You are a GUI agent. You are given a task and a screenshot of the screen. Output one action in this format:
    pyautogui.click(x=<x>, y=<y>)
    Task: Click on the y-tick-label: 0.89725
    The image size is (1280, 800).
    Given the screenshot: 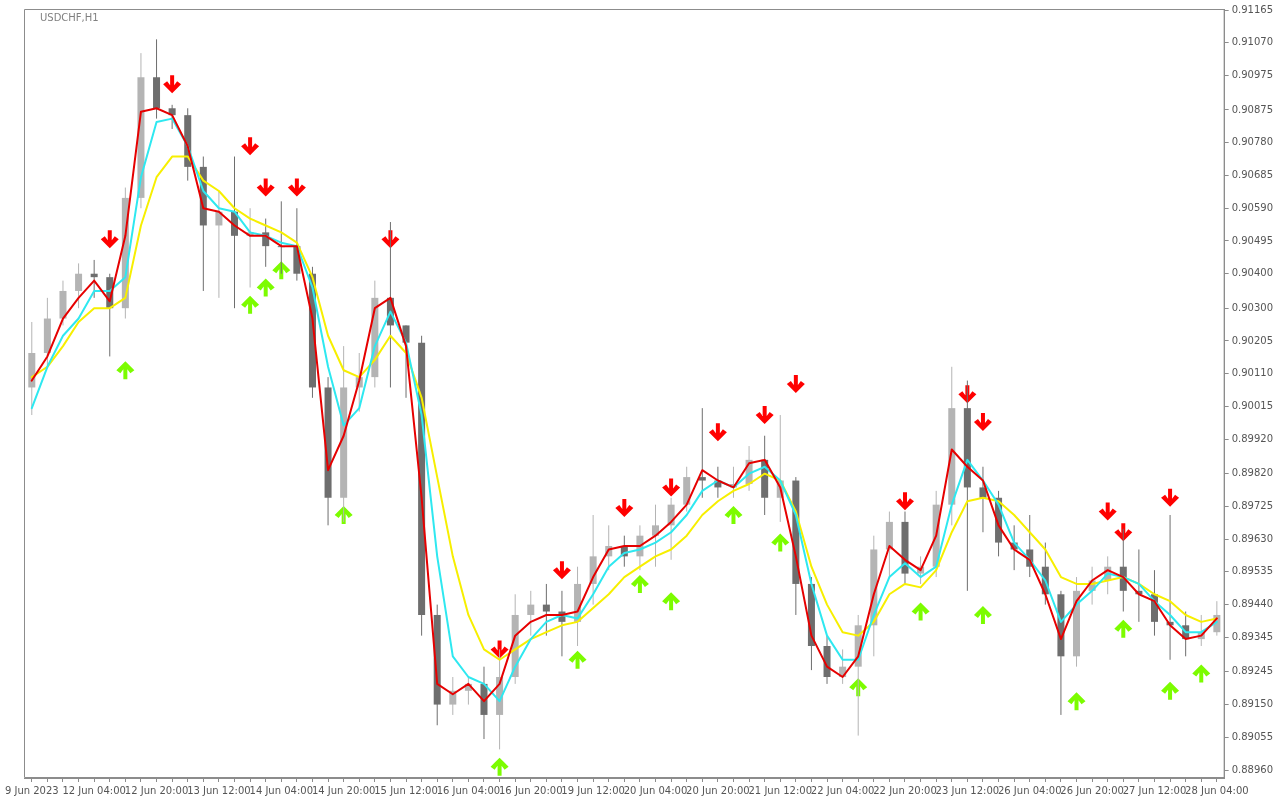 What is the action you would take?
    pyautogui.click(x=1252, y=505)
    